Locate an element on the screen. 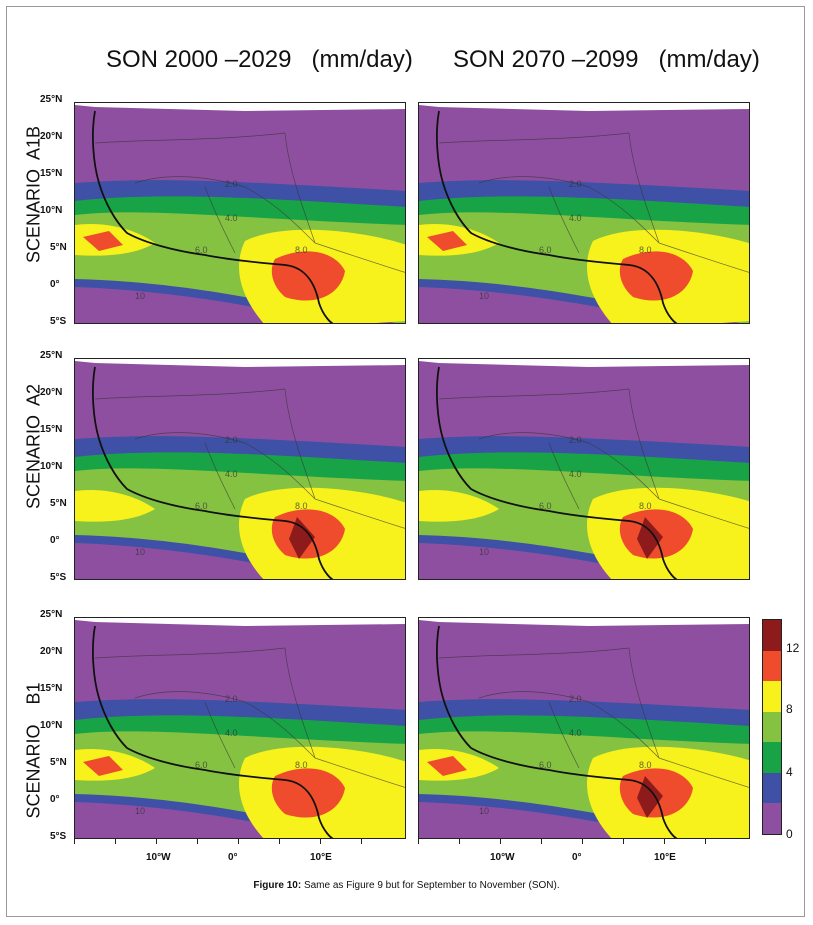 The height and width of the screenshot is (925, 813). lat-label: 5°S is located at coordinates (58, 321).